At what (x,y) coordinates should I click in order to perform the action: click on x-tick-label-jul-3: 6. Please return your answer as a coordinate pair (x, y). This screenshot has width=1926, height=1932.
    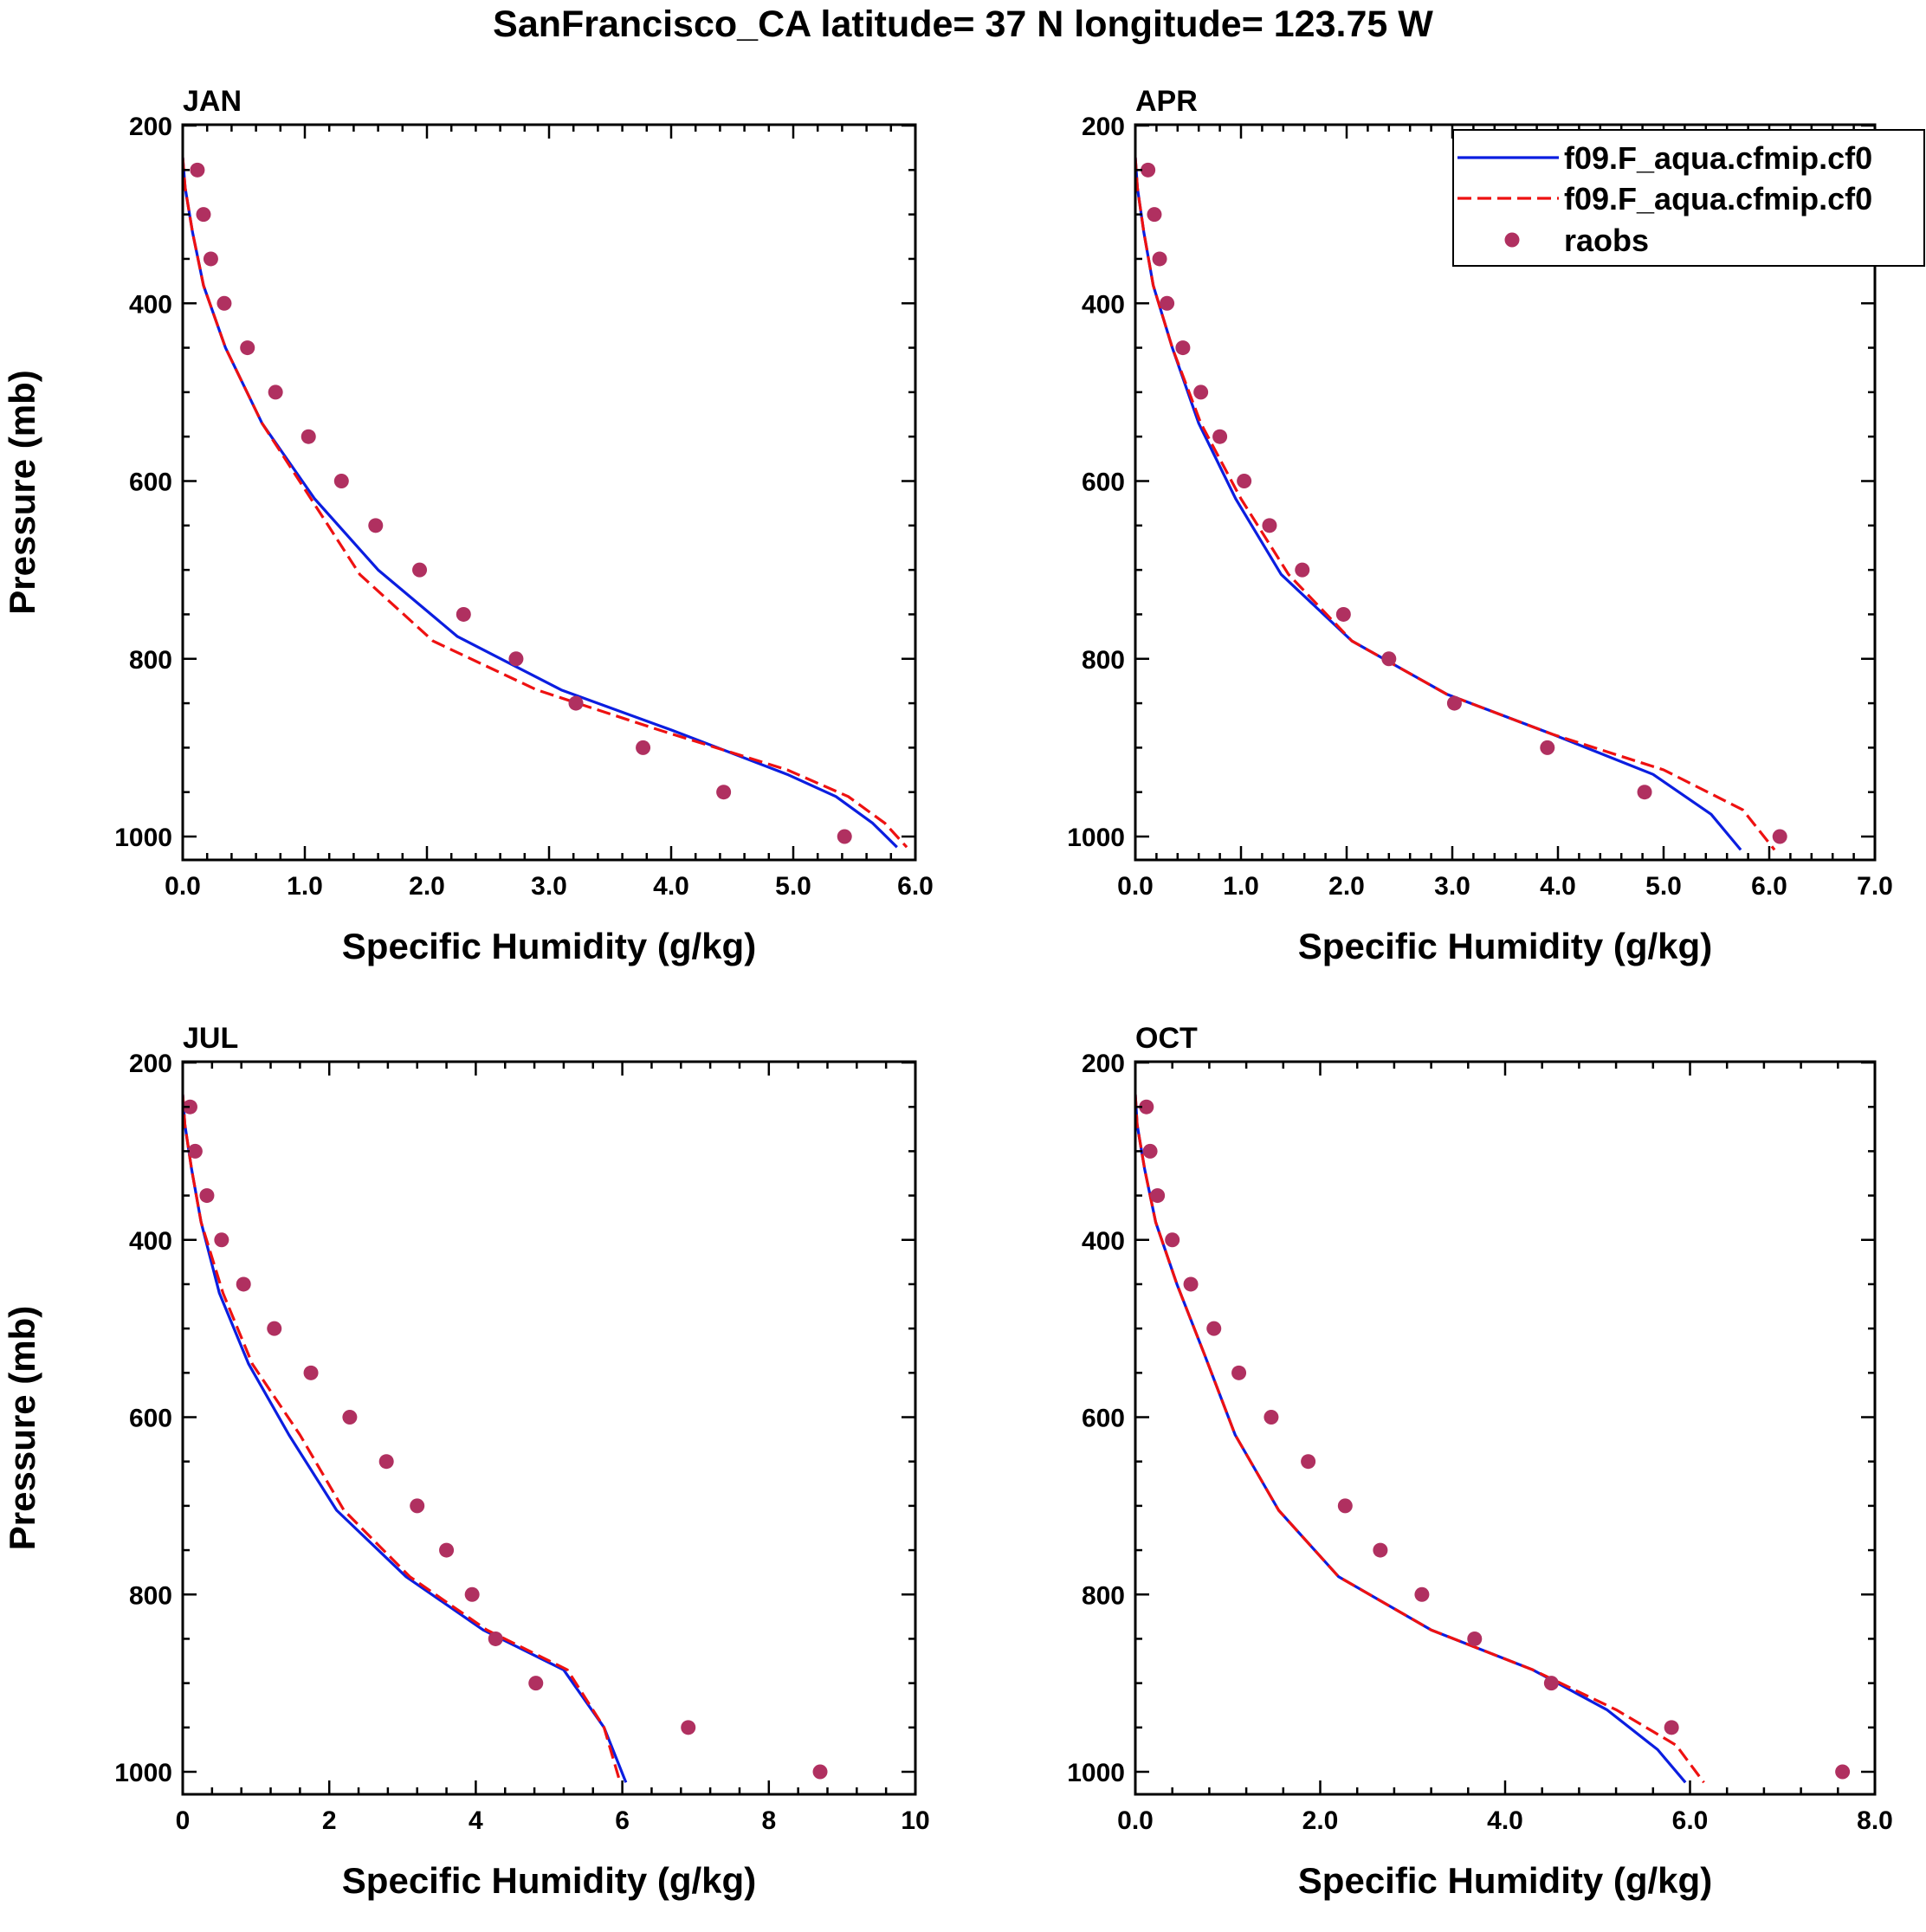
    Looking at the image, I should click on (622, 1820).